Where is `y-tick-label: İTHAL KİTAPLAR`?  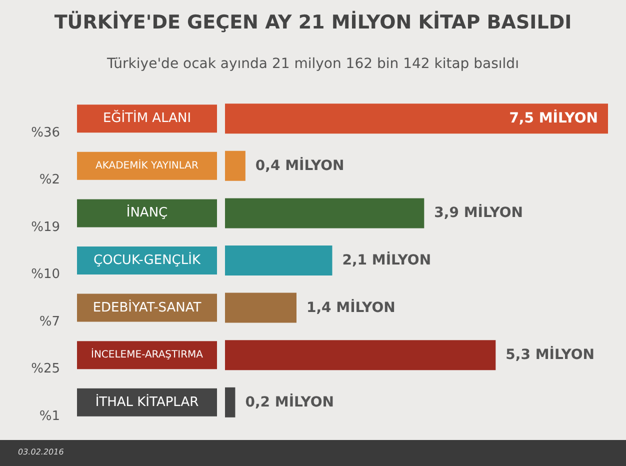
y-tick-label: İTHAL KİTAPLAR is located at coordinates (147, 402).